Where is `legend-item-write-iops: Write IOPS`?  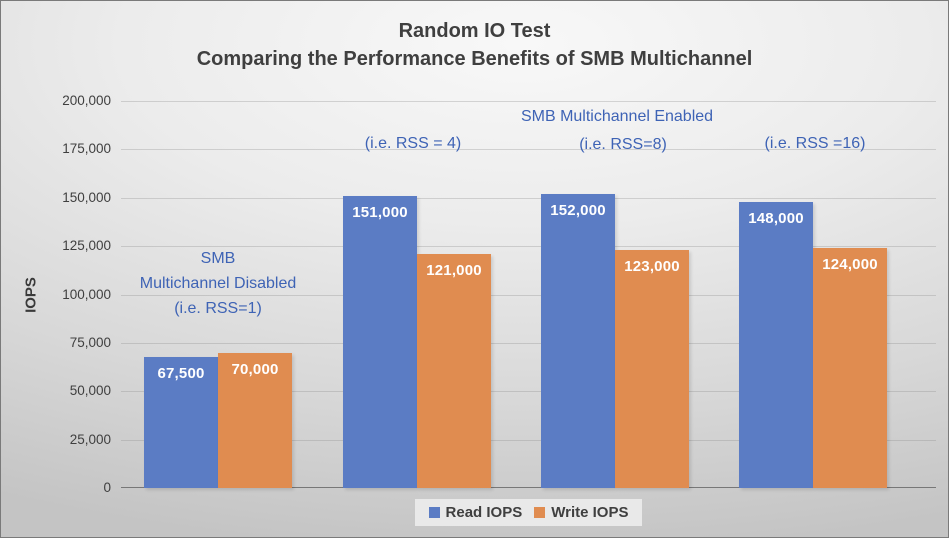 legend-item-write-iops: Write IOPS is located at coordinates (581, 512).